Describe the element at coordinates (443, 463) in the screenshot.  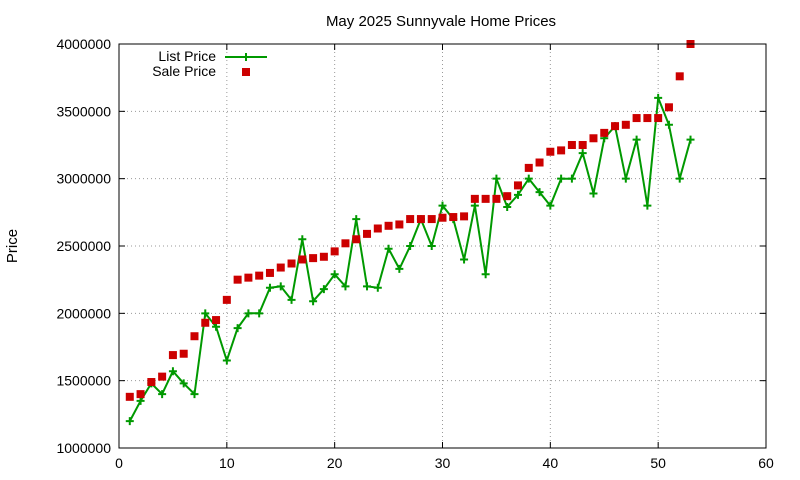
I see `x-tick-label: 30` at that location.